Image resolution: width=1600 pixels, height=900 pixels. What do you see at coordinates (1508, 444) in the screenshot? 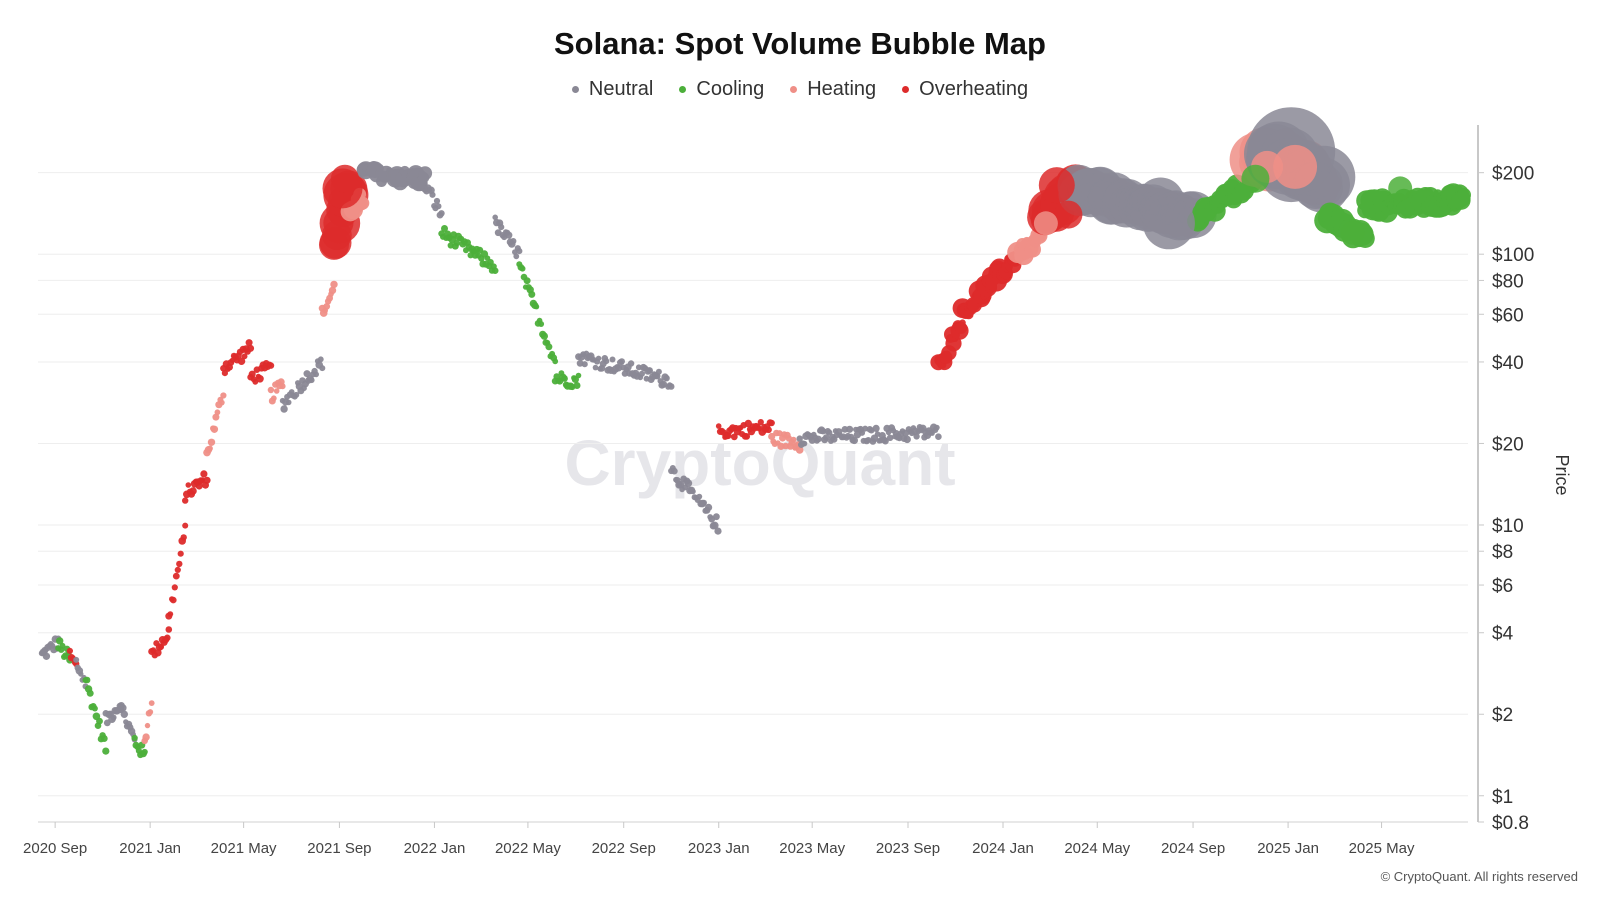
I see `y-tick-label: $20` at bounding box center [1508, 444].